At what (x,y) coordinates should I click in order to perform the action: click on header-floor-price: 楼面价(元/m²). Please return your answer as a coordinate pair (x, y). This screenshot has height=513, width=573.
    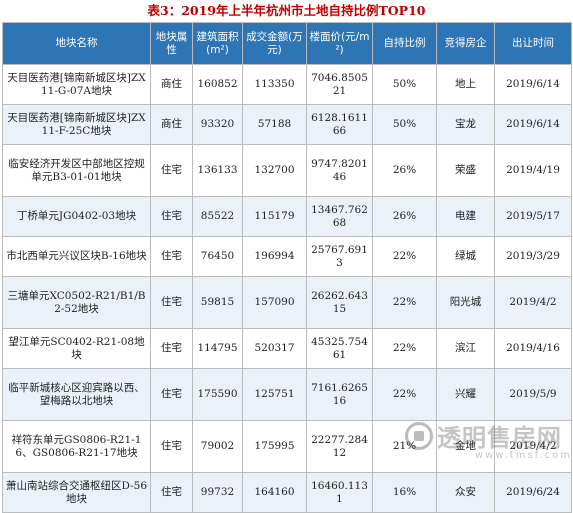
    Looking at the image, I should click on (339, 43).